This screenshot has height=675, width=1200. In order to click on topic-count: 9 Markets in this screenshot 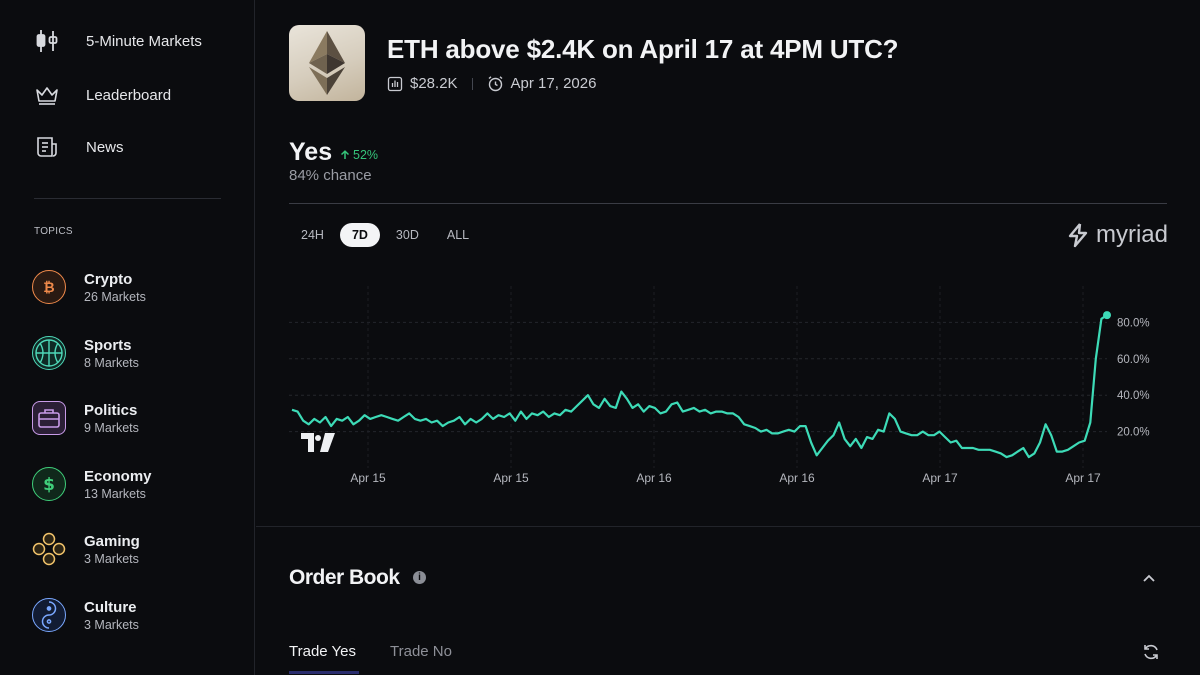, I will do `click(111, 427)`.